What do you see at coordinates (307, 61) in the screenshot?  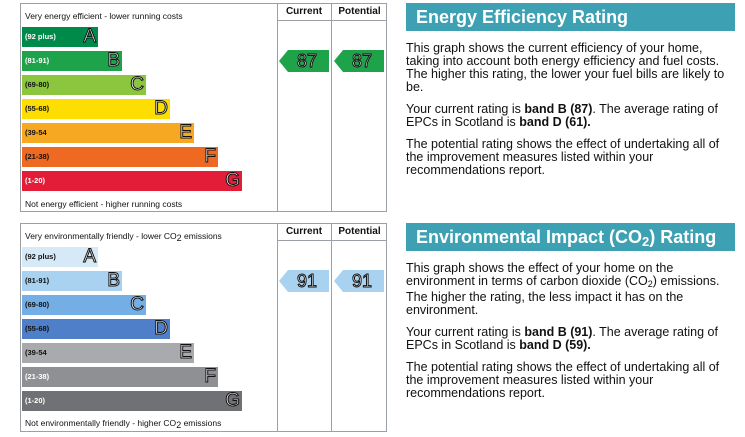 I see `current-rating-value: 87` at bounding box center [307, 61].